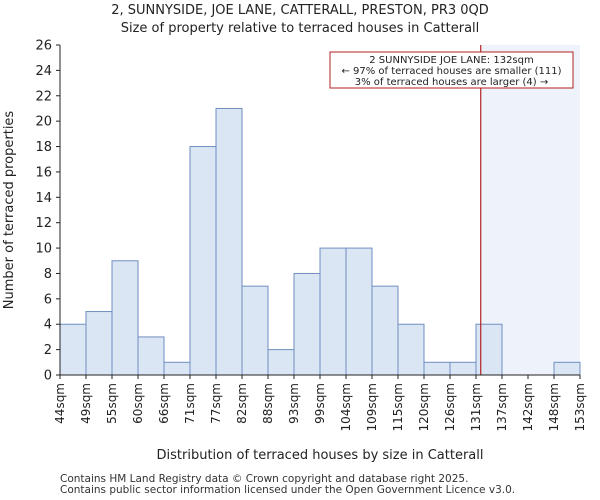 The image size is (600, 500). I want to click on x-tick-label: 77sqm, so click(216, 403).